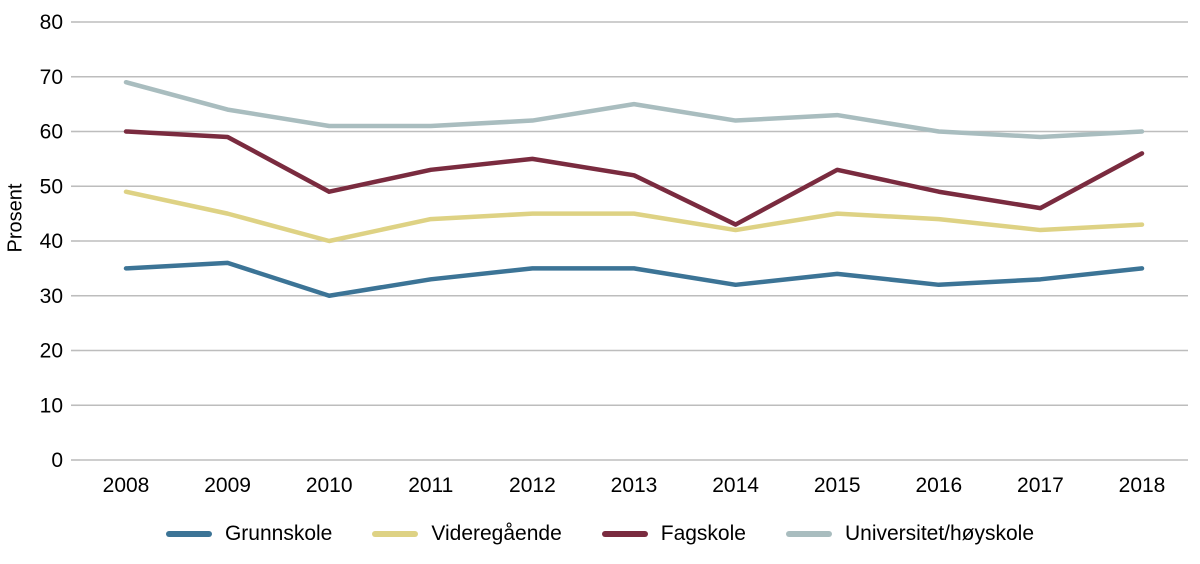  What do you see at coordinates (57, 460) in the screenshot?
I see `y-tick-label: 0` at bounding box center [57, 460].